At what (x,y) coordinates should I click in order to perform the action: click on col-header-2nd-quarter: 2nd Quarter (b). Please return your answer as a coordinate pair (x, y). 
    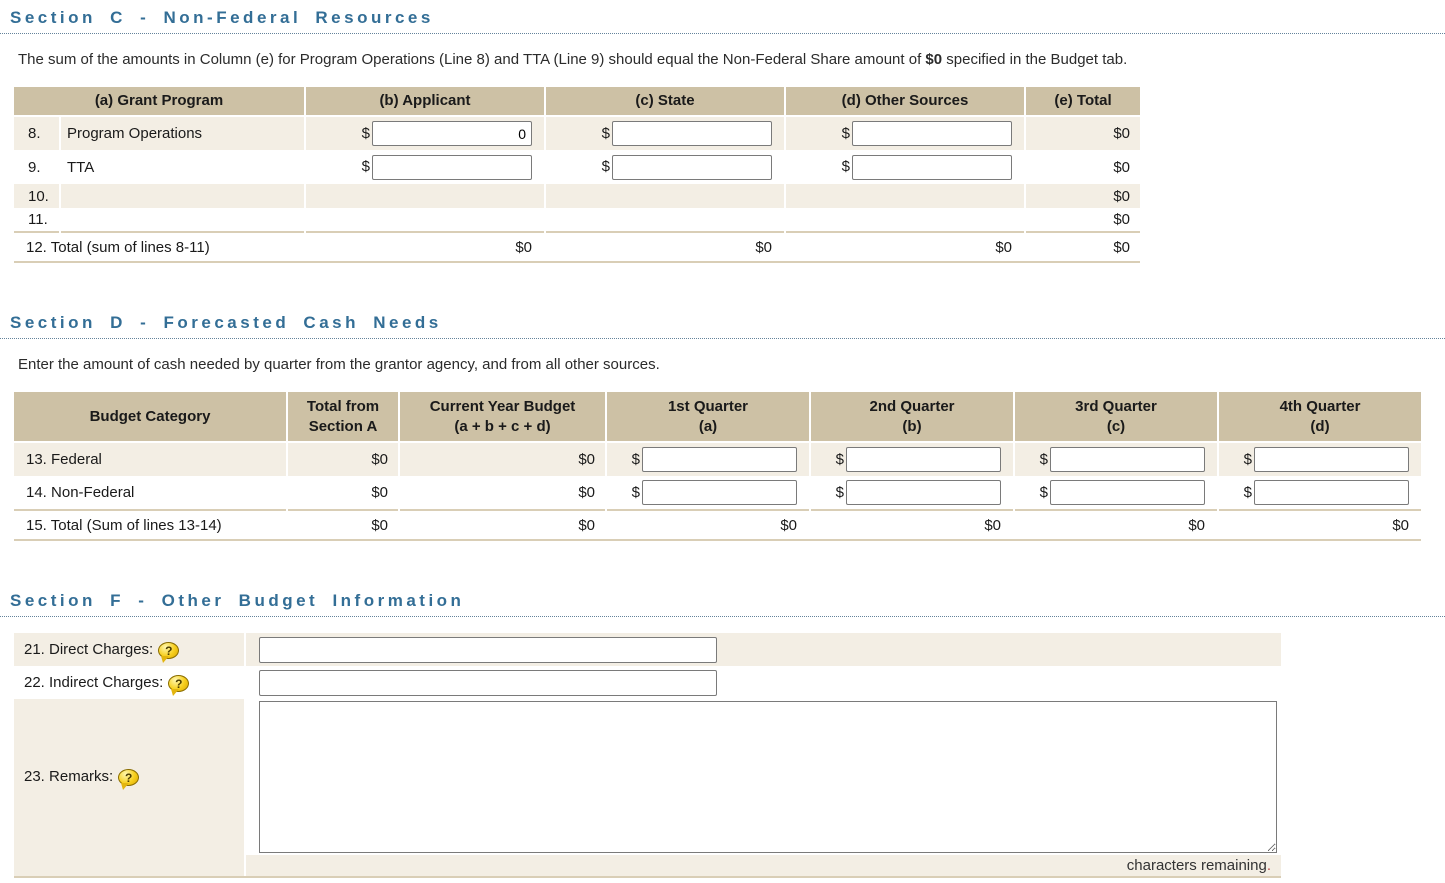
    Looking at the image, I should click on (912, 418).